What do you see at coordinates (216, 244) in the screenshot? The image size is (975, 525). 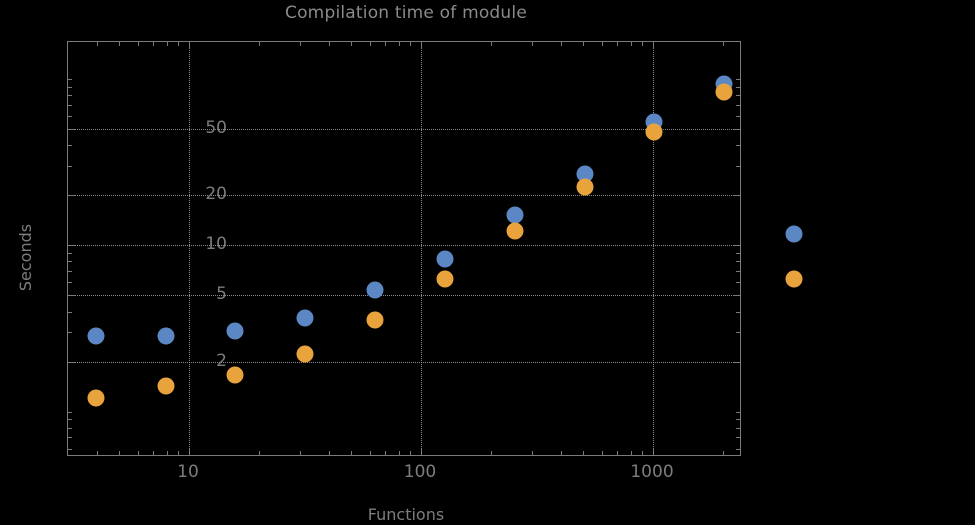 I see `y-axis-tick-label: 10` at bounding box center [216, 244].